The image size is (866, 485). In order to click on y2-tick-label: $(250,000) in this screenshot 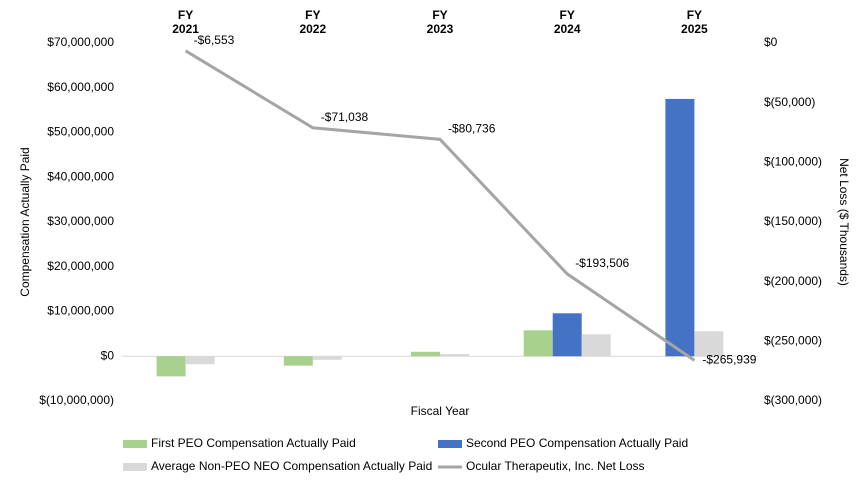, I will do `click(793, 341)`.